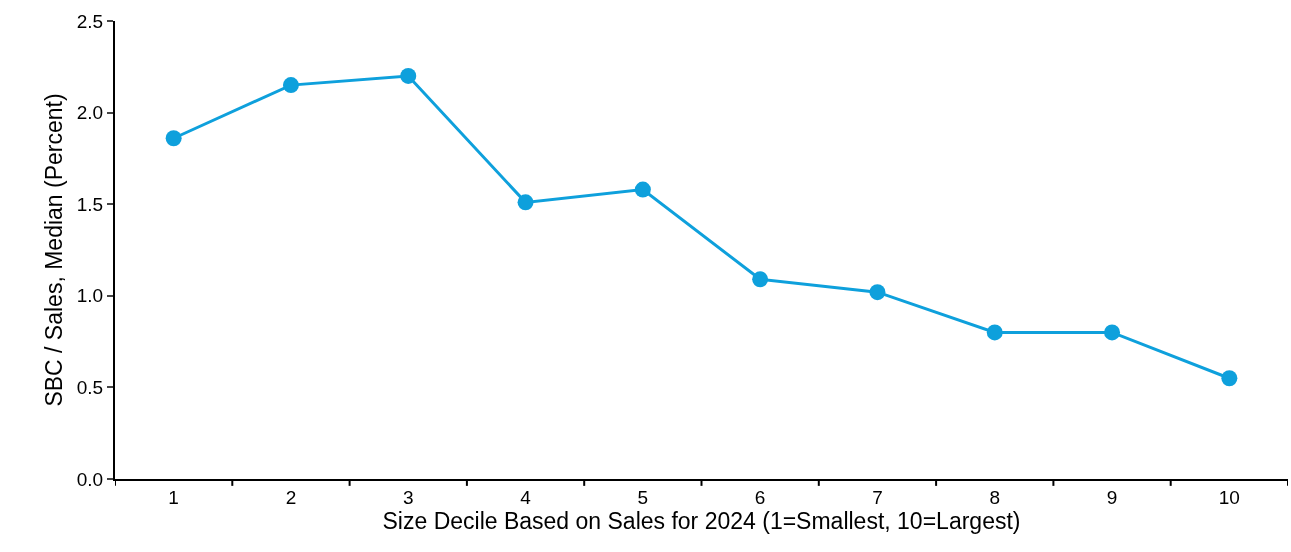 Image resolution: width=1291 pixels, height=552 pixels. I want to click on x-tick-label: 10, so click(1229, 497).